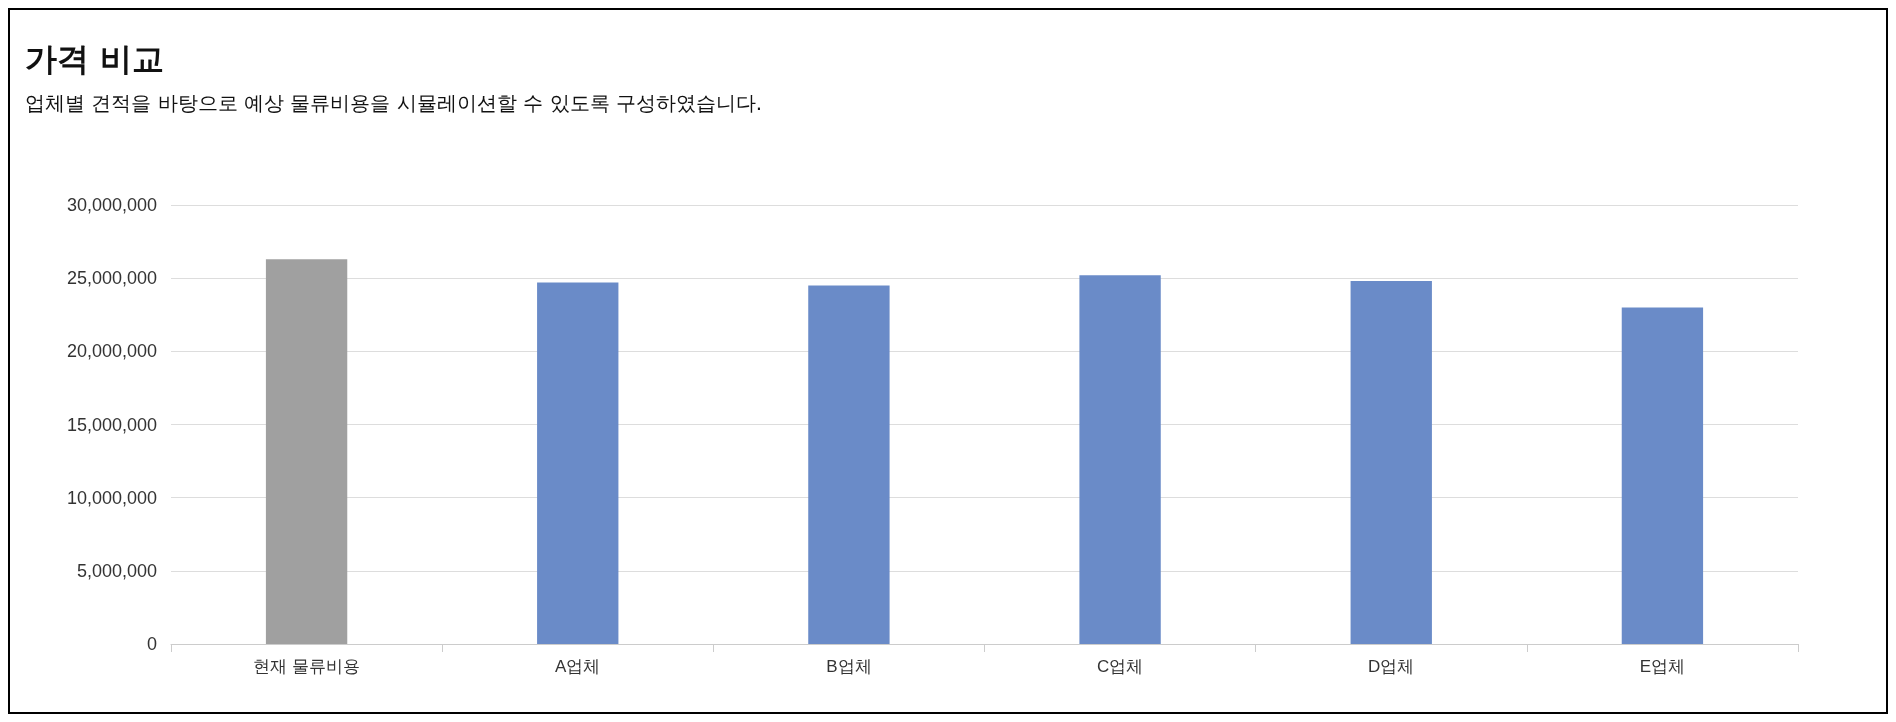 This screenshot has height=722, width=1896. I want to click on y-tick-label: 15,000,000, so click(111, 424).